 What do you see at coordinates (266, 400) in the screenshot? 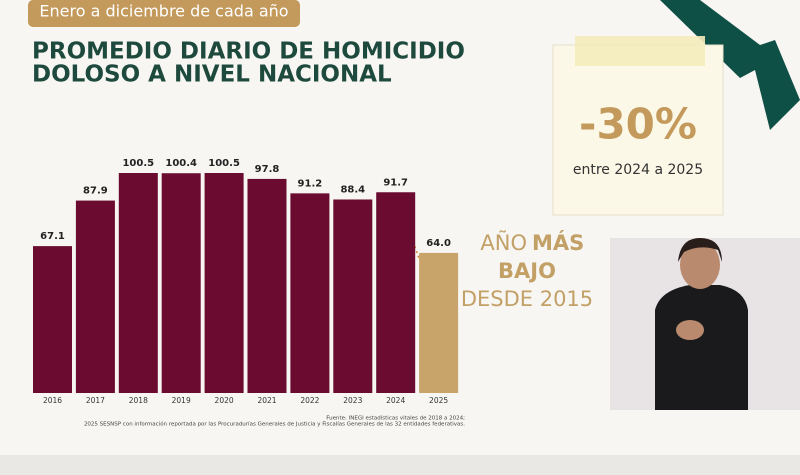
I see `x-tick-label: 2021` at bounding box center [266, 400].